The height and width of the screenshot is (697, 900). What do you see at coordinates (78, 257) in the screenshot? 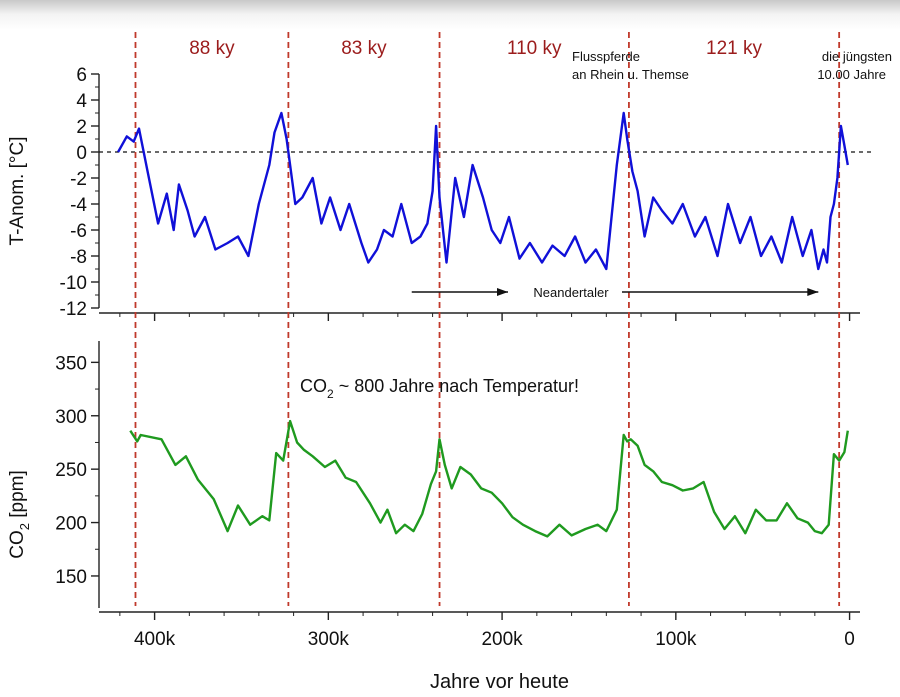
I see `y-tick-label: -8` at bounding box center [78, 257].